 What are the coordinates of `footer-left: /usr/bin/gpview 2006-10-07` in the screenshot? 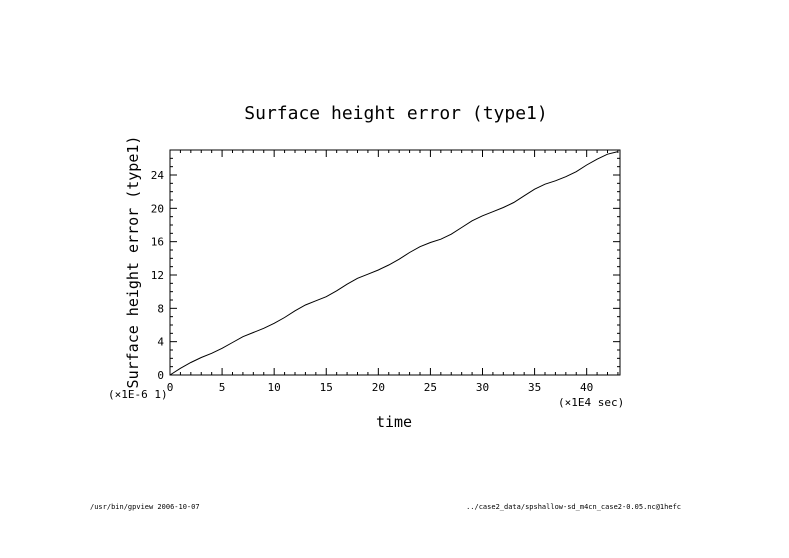 It's located at (145, 507).